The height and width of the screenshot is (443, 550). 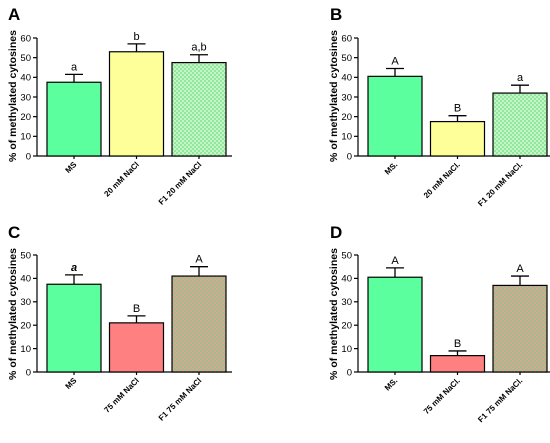 I want to click on panel-letter: C, so click(x=14, y=232).